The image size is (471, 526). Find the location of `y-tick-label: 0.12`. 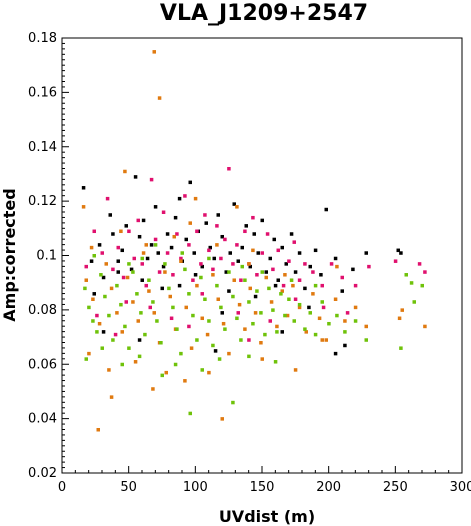

y-tick-label: 0.12 is located at coordinates (42, 201).